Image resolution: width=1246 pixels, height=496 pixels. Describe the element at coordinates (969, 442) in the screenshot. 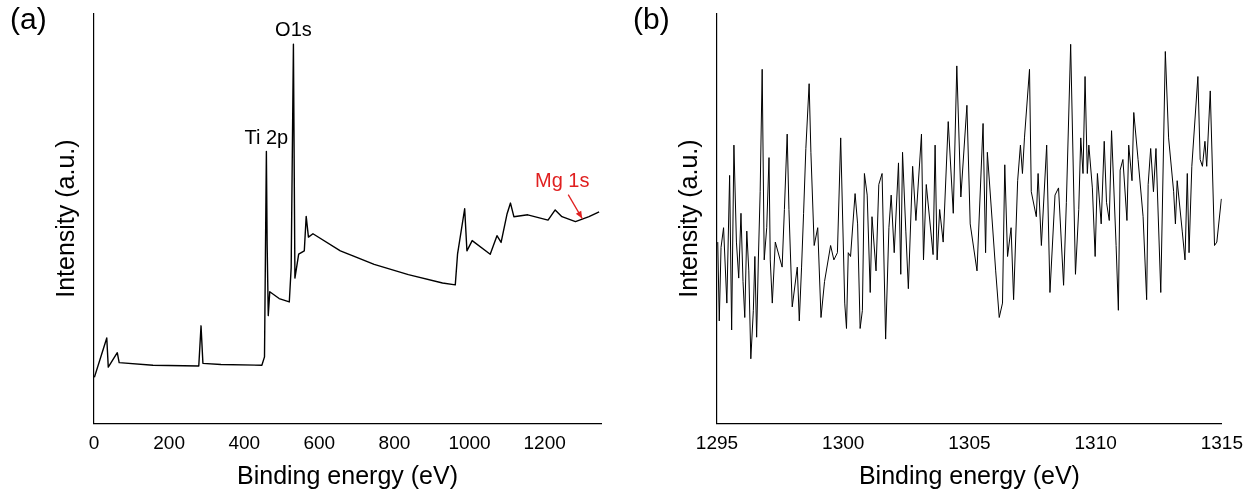

I see `x-tick-label: 1305` at that location.